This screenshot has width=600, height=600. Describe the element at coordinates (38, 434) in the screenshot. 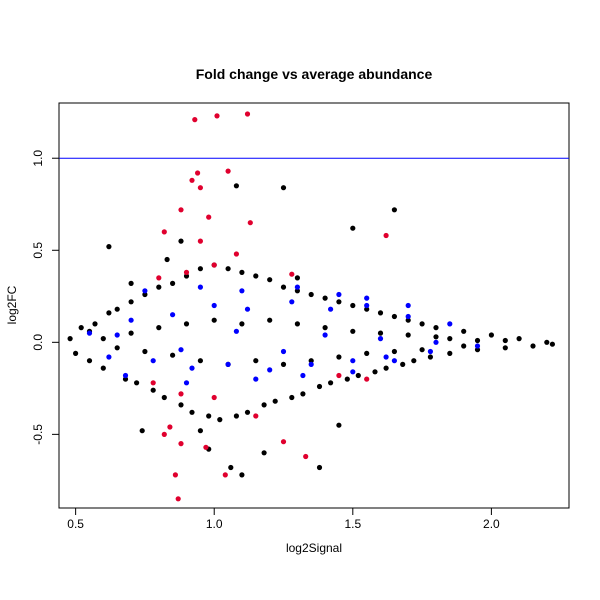

I see `y-tick-label: -0.5` at that location.